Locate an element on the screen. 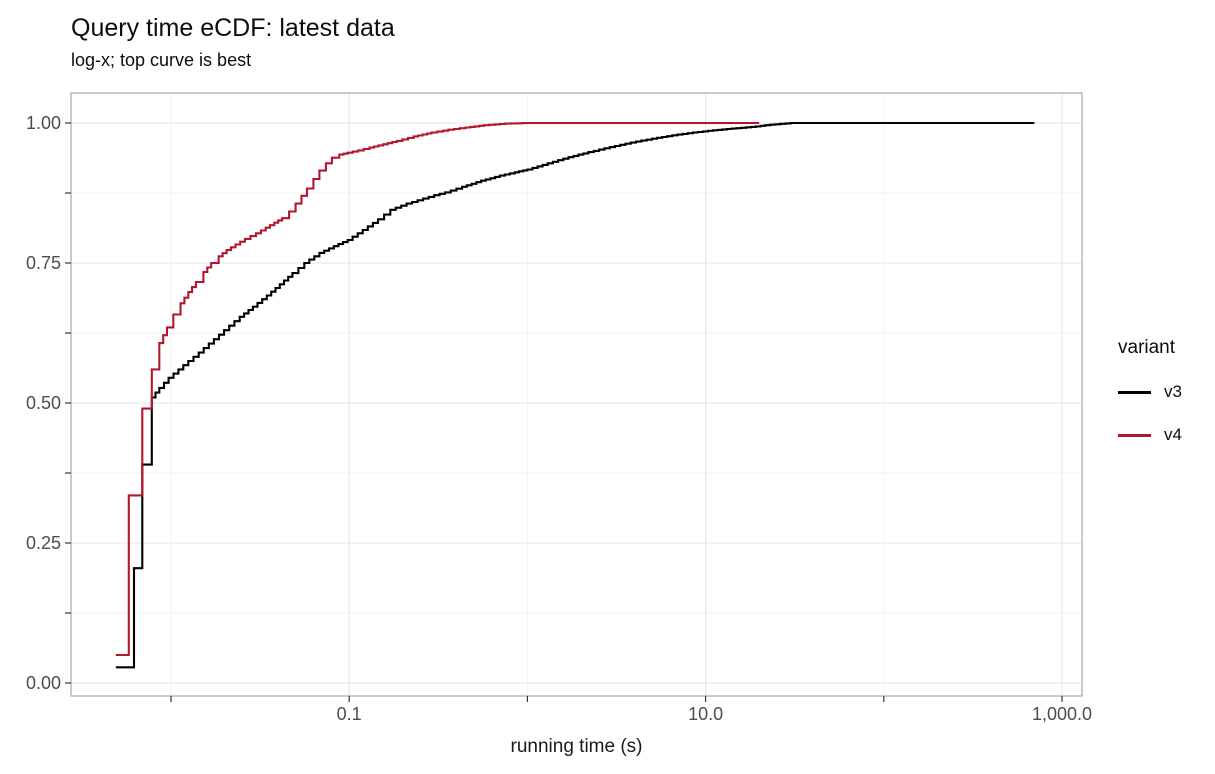 This screenshot has height=774, width=1215. legend-item-v3: v3 is located at coordinates (1150, 392).